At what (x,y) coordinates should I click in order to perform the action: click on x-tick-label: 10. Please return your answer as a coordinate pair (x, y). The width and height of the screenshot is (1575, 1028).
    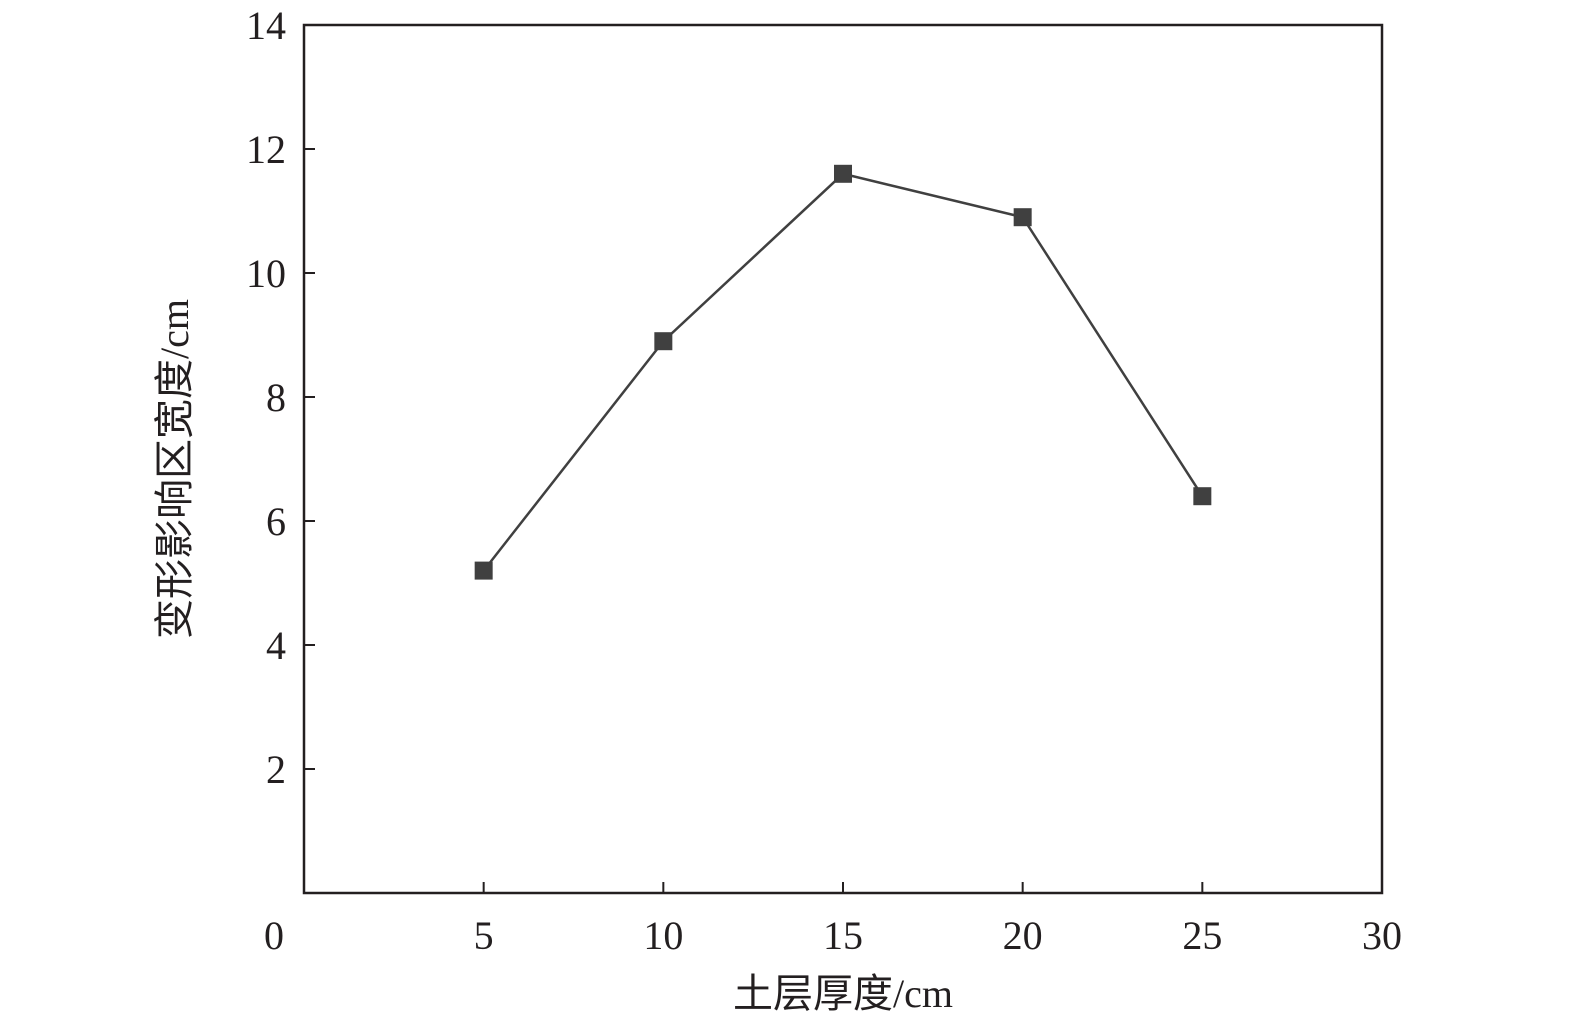
    Looking at the image, I should click on (663, 935).